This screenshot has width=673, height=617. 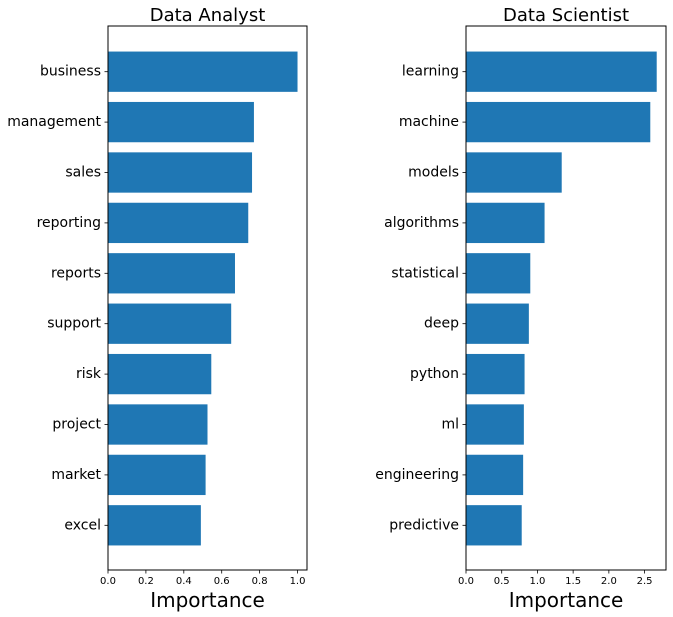 I want to click on category-label-deep: deep, so click(x=441, y=324).